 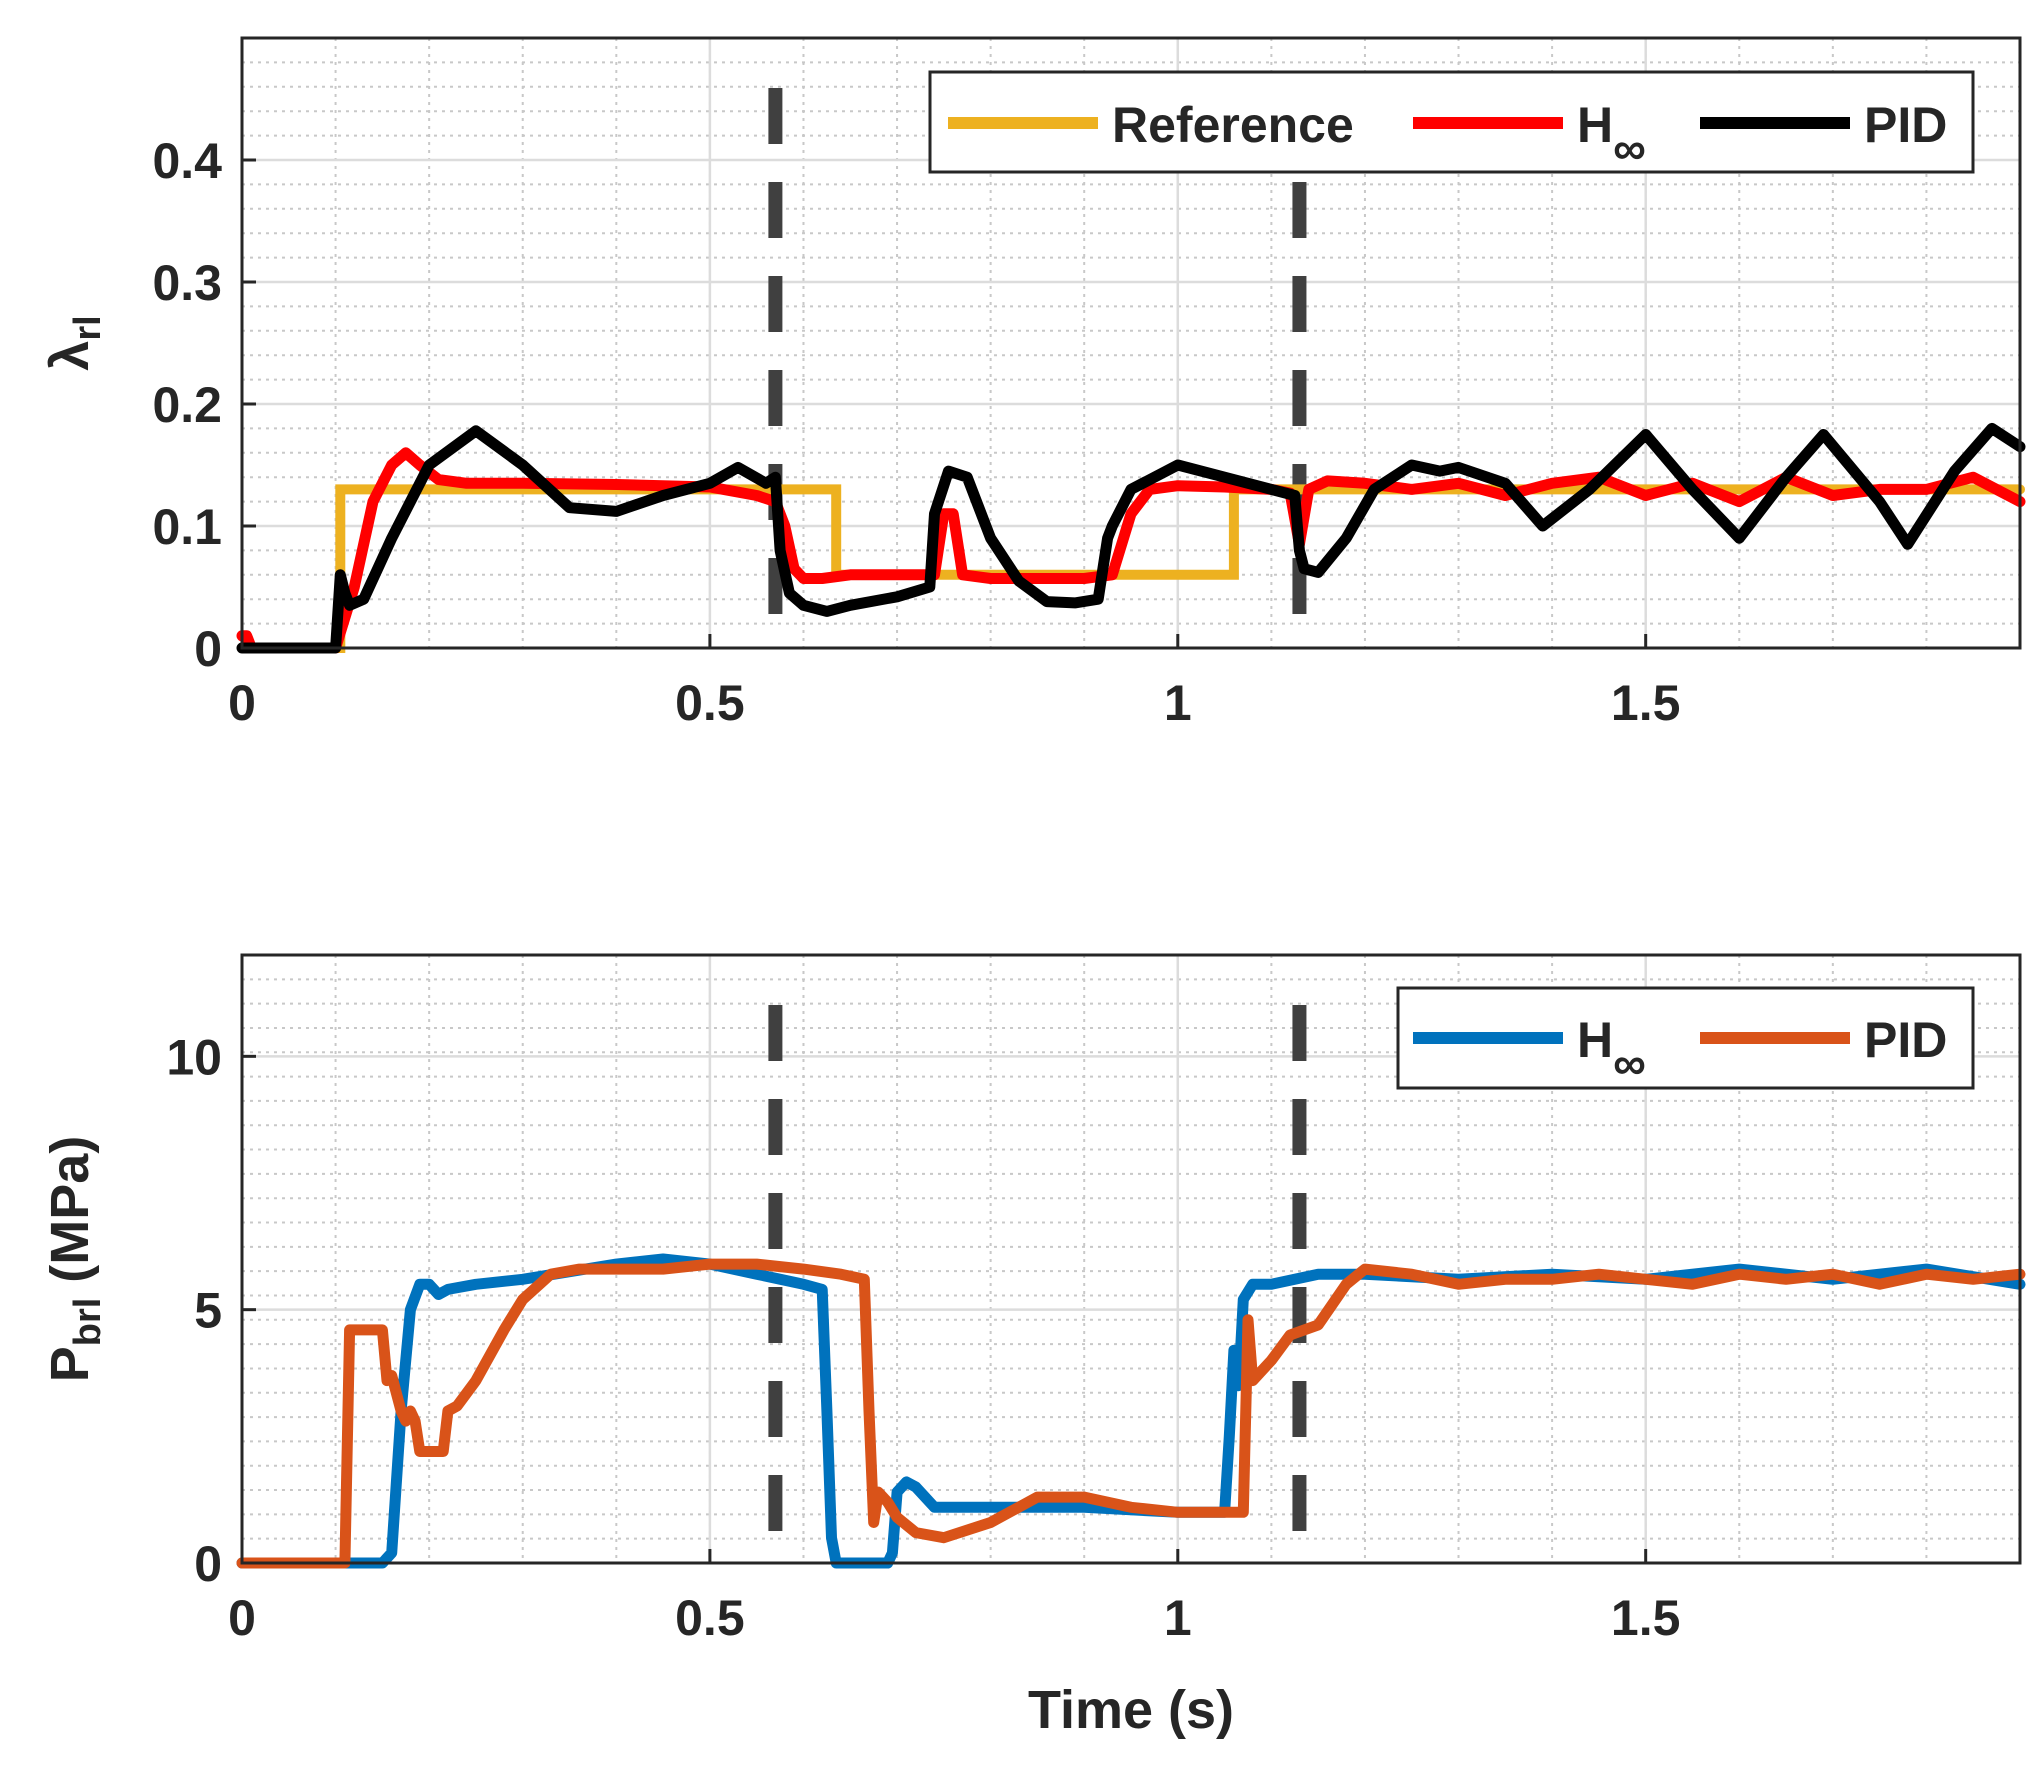 I want to click on y-axis-title-sub: brl, so click(x=88, y=1322).